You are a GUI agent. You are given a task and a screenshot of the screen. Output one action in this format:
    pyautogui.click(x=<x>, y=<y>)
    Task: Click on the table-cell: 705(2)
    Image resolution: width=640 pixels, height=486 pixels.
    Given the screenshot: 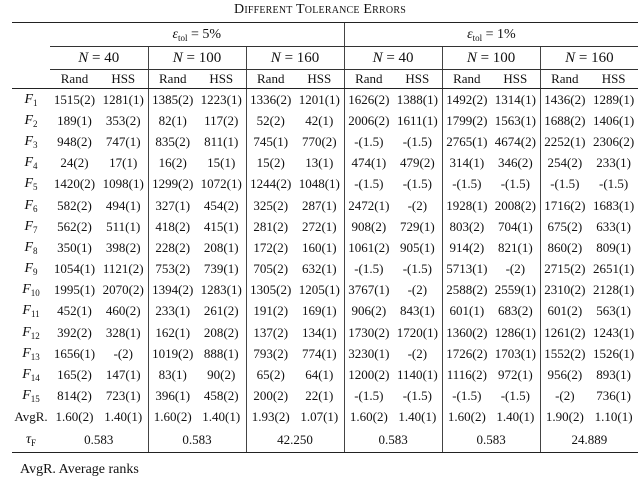 What is the action you would take?
    pyautogui.click(x=270, y=269)
    